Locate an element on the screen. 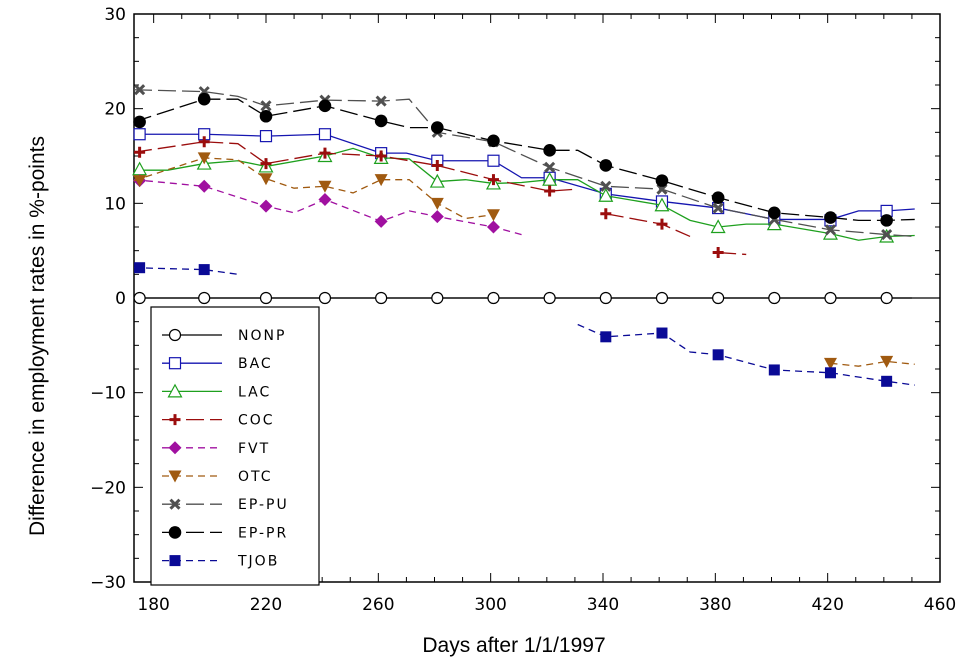 Image resolution: width=964 pixels, height=664 pixels. legend-label: NONP is located at coordinates (262, 336).